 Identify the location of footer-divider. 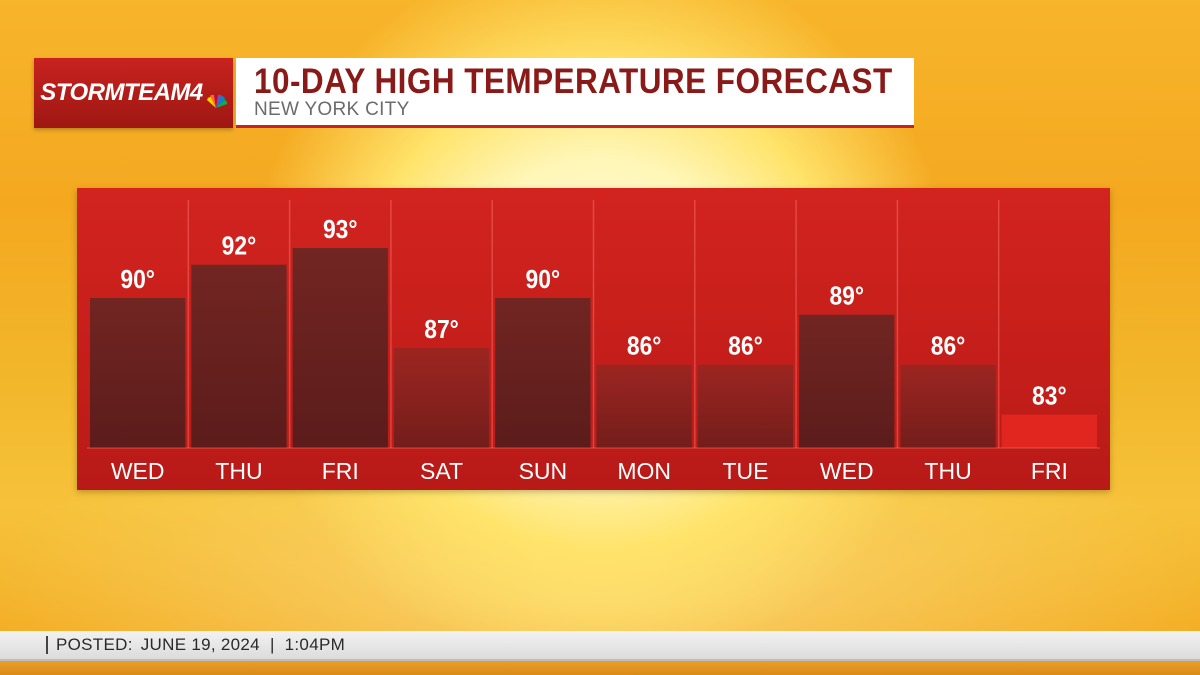
(47, 645).